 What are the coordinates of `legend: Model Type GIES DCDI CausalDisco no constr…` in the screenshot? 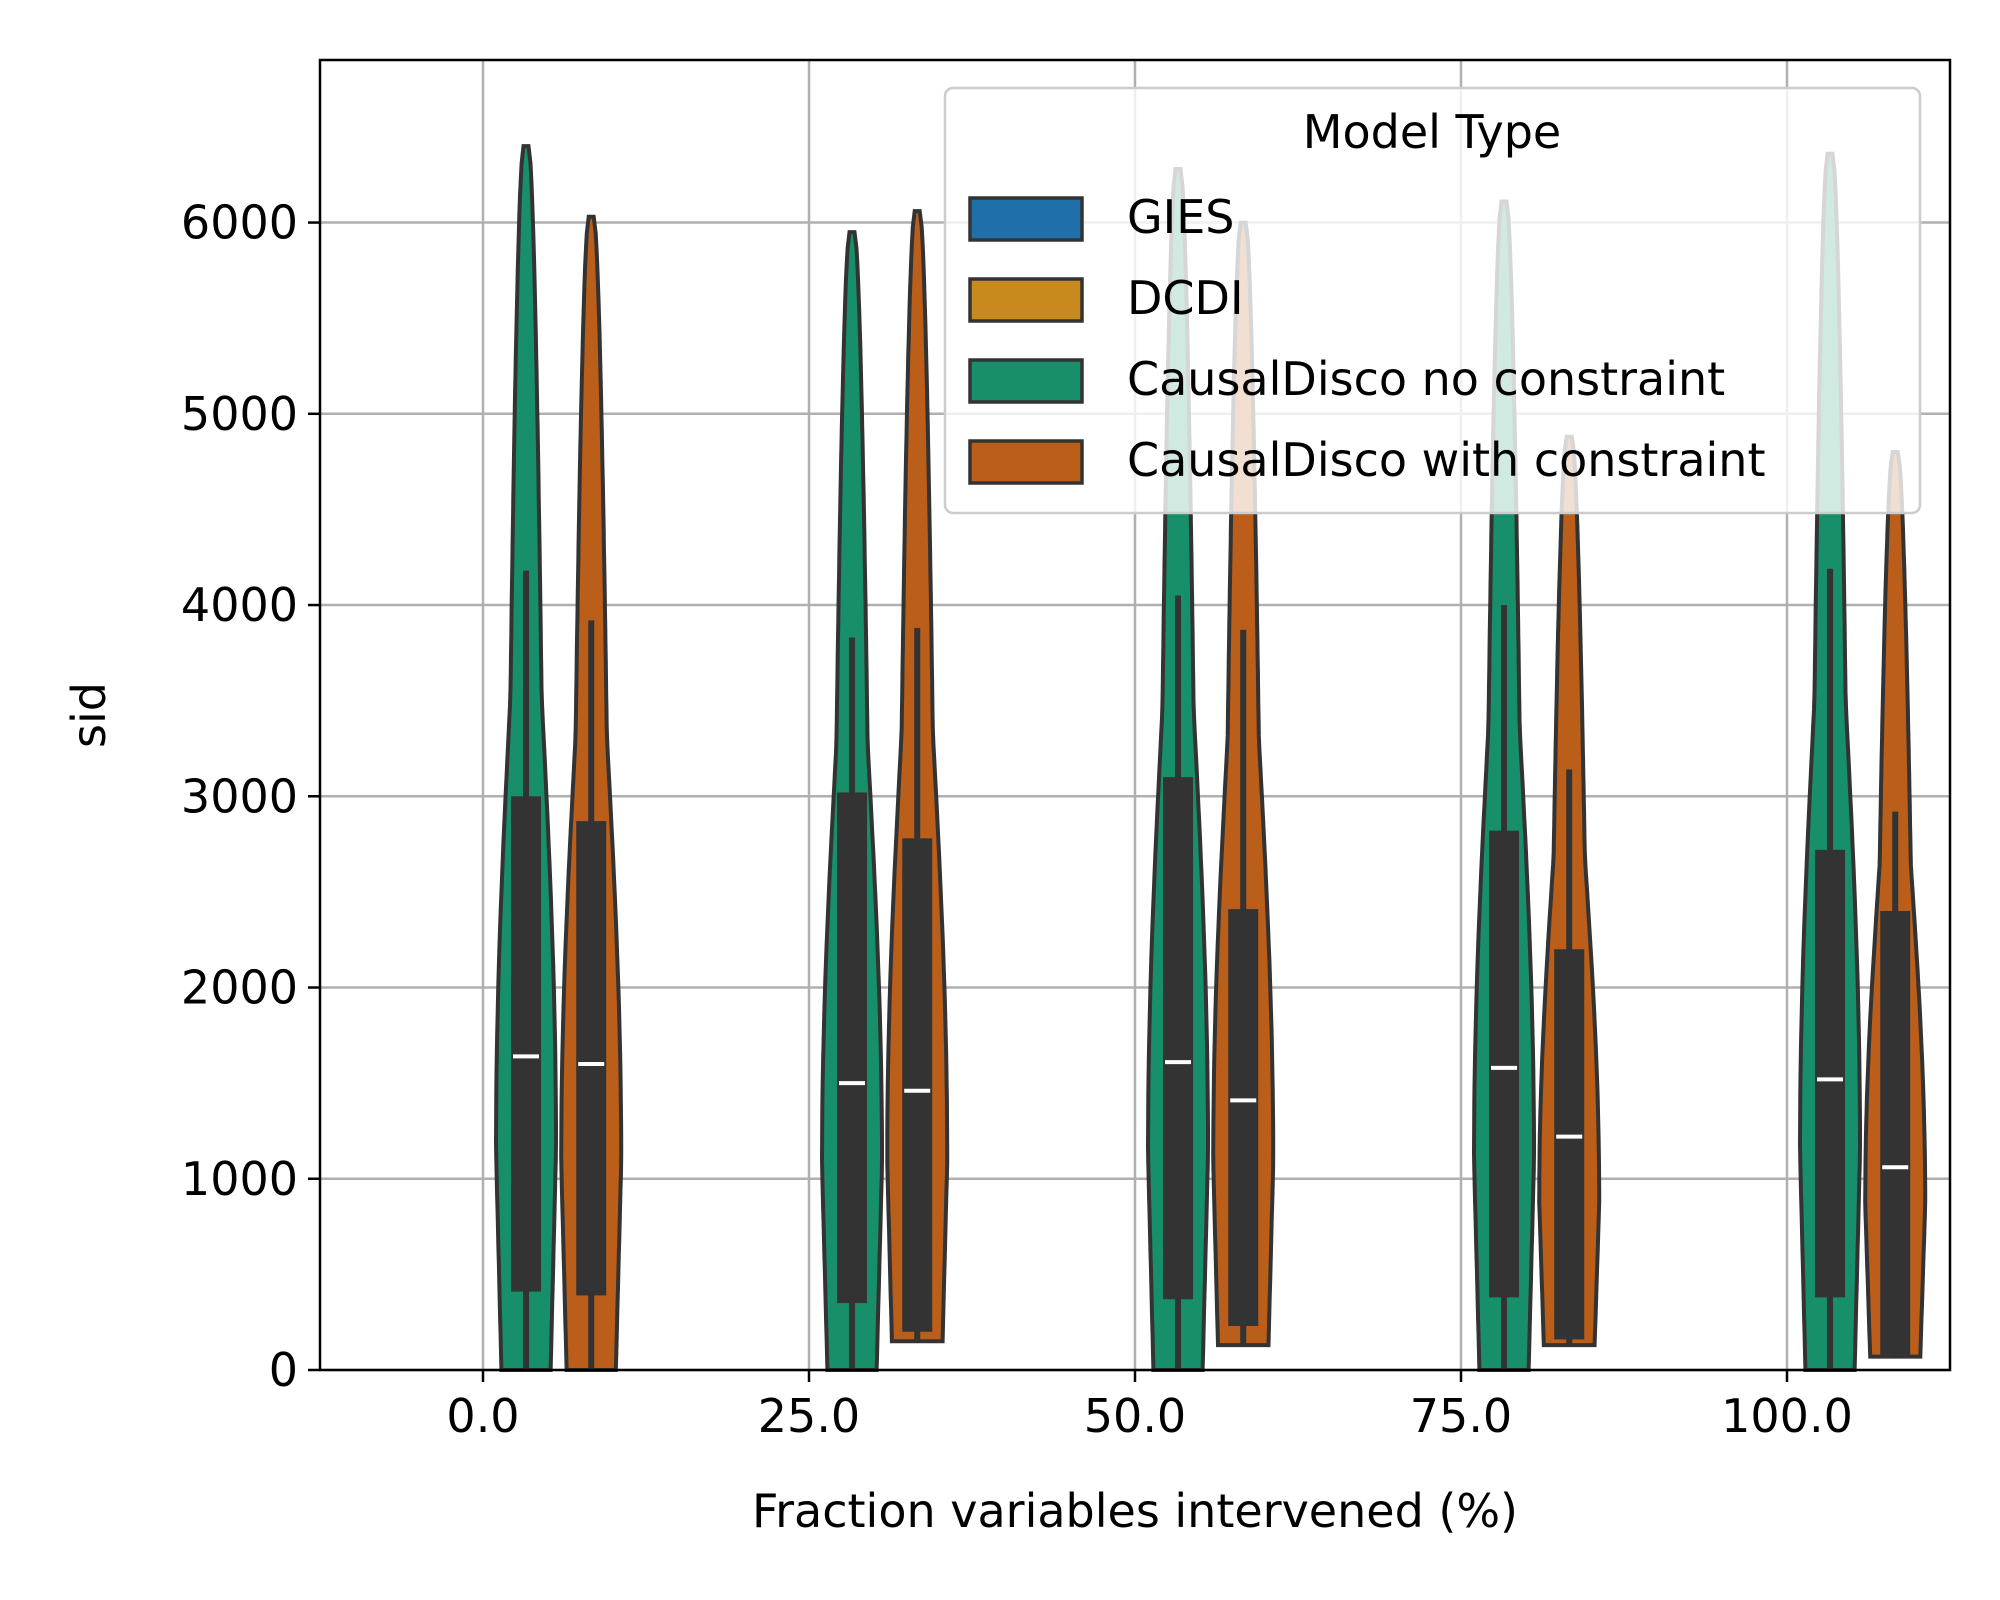 It's located at (1432, 300).